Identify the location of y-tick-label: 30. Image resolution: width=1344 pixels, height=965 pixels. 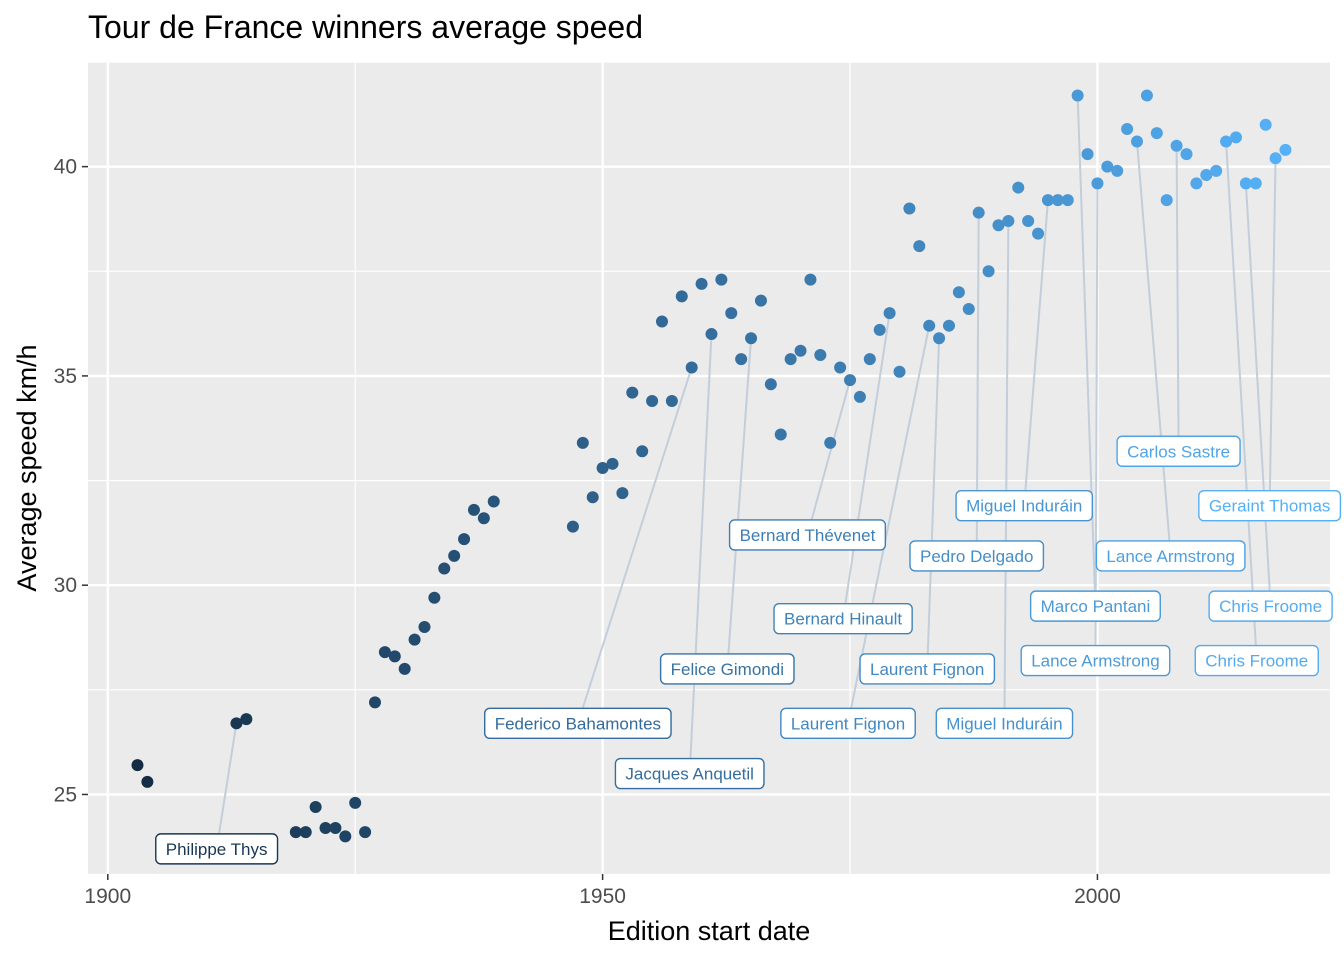
(65, 585).